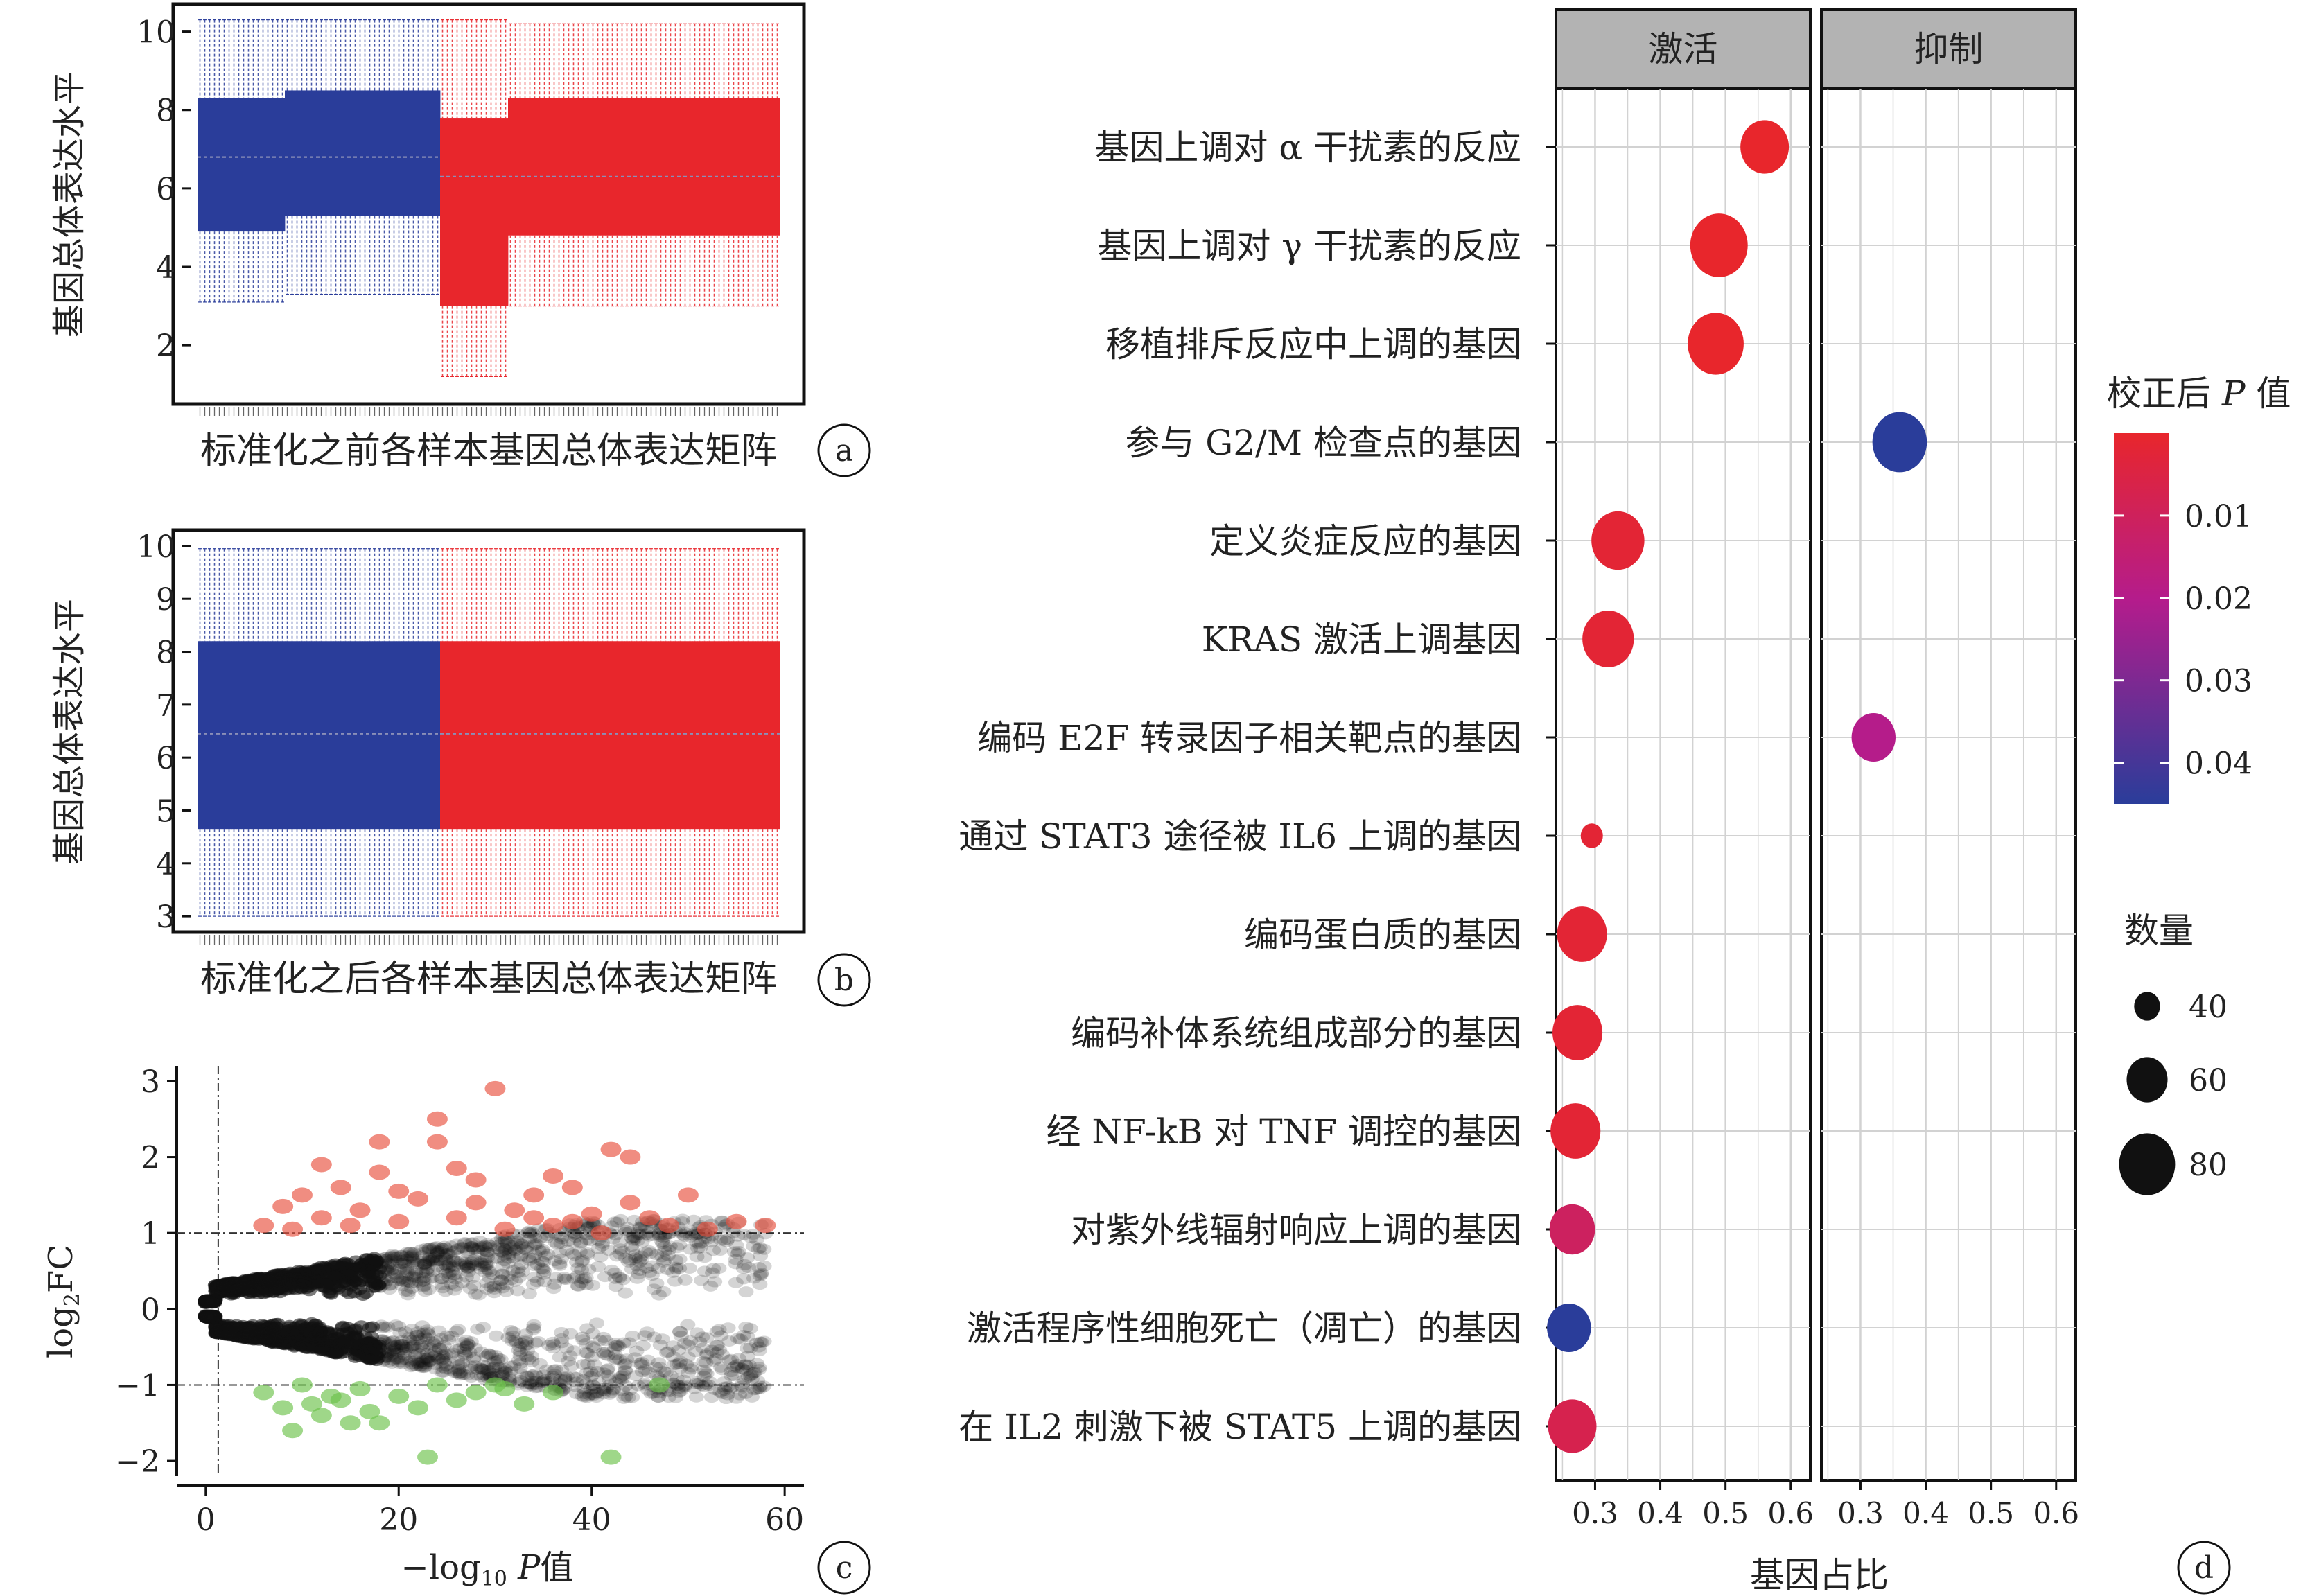 The height and width of the screenshot is (1596, 2319). Describe the element at coordinates (844, 450) in the screenshot. I see `panel-a-label: a` at that location.